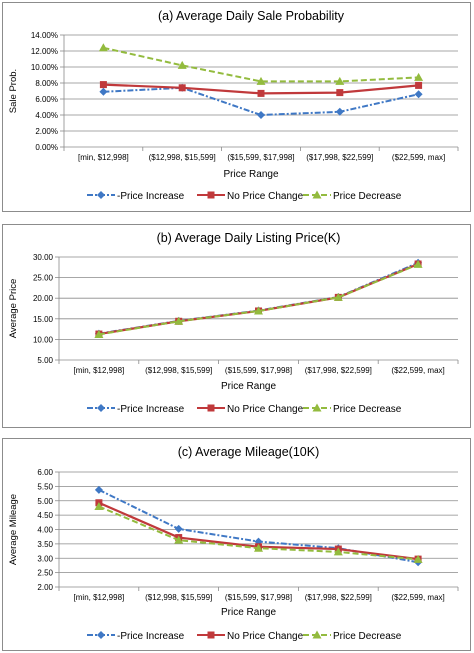 The image size is (474, 653). Describe the element at coordinates (13, 309) in the screenshot. I see `y-axis-label: Average Price` at that location.